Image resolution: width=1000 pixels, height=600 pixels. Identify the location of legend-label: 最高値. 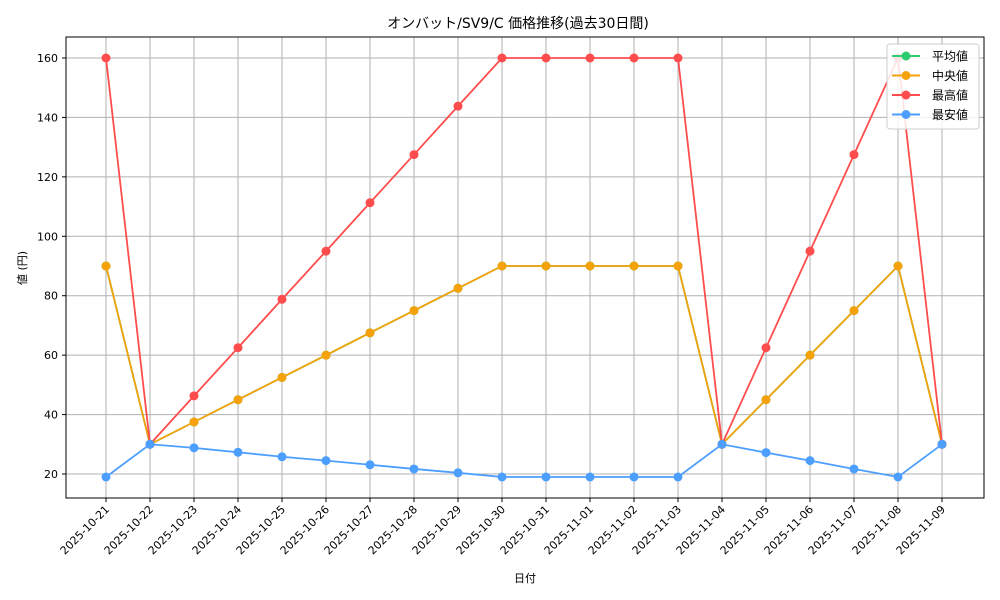
(950, 95).